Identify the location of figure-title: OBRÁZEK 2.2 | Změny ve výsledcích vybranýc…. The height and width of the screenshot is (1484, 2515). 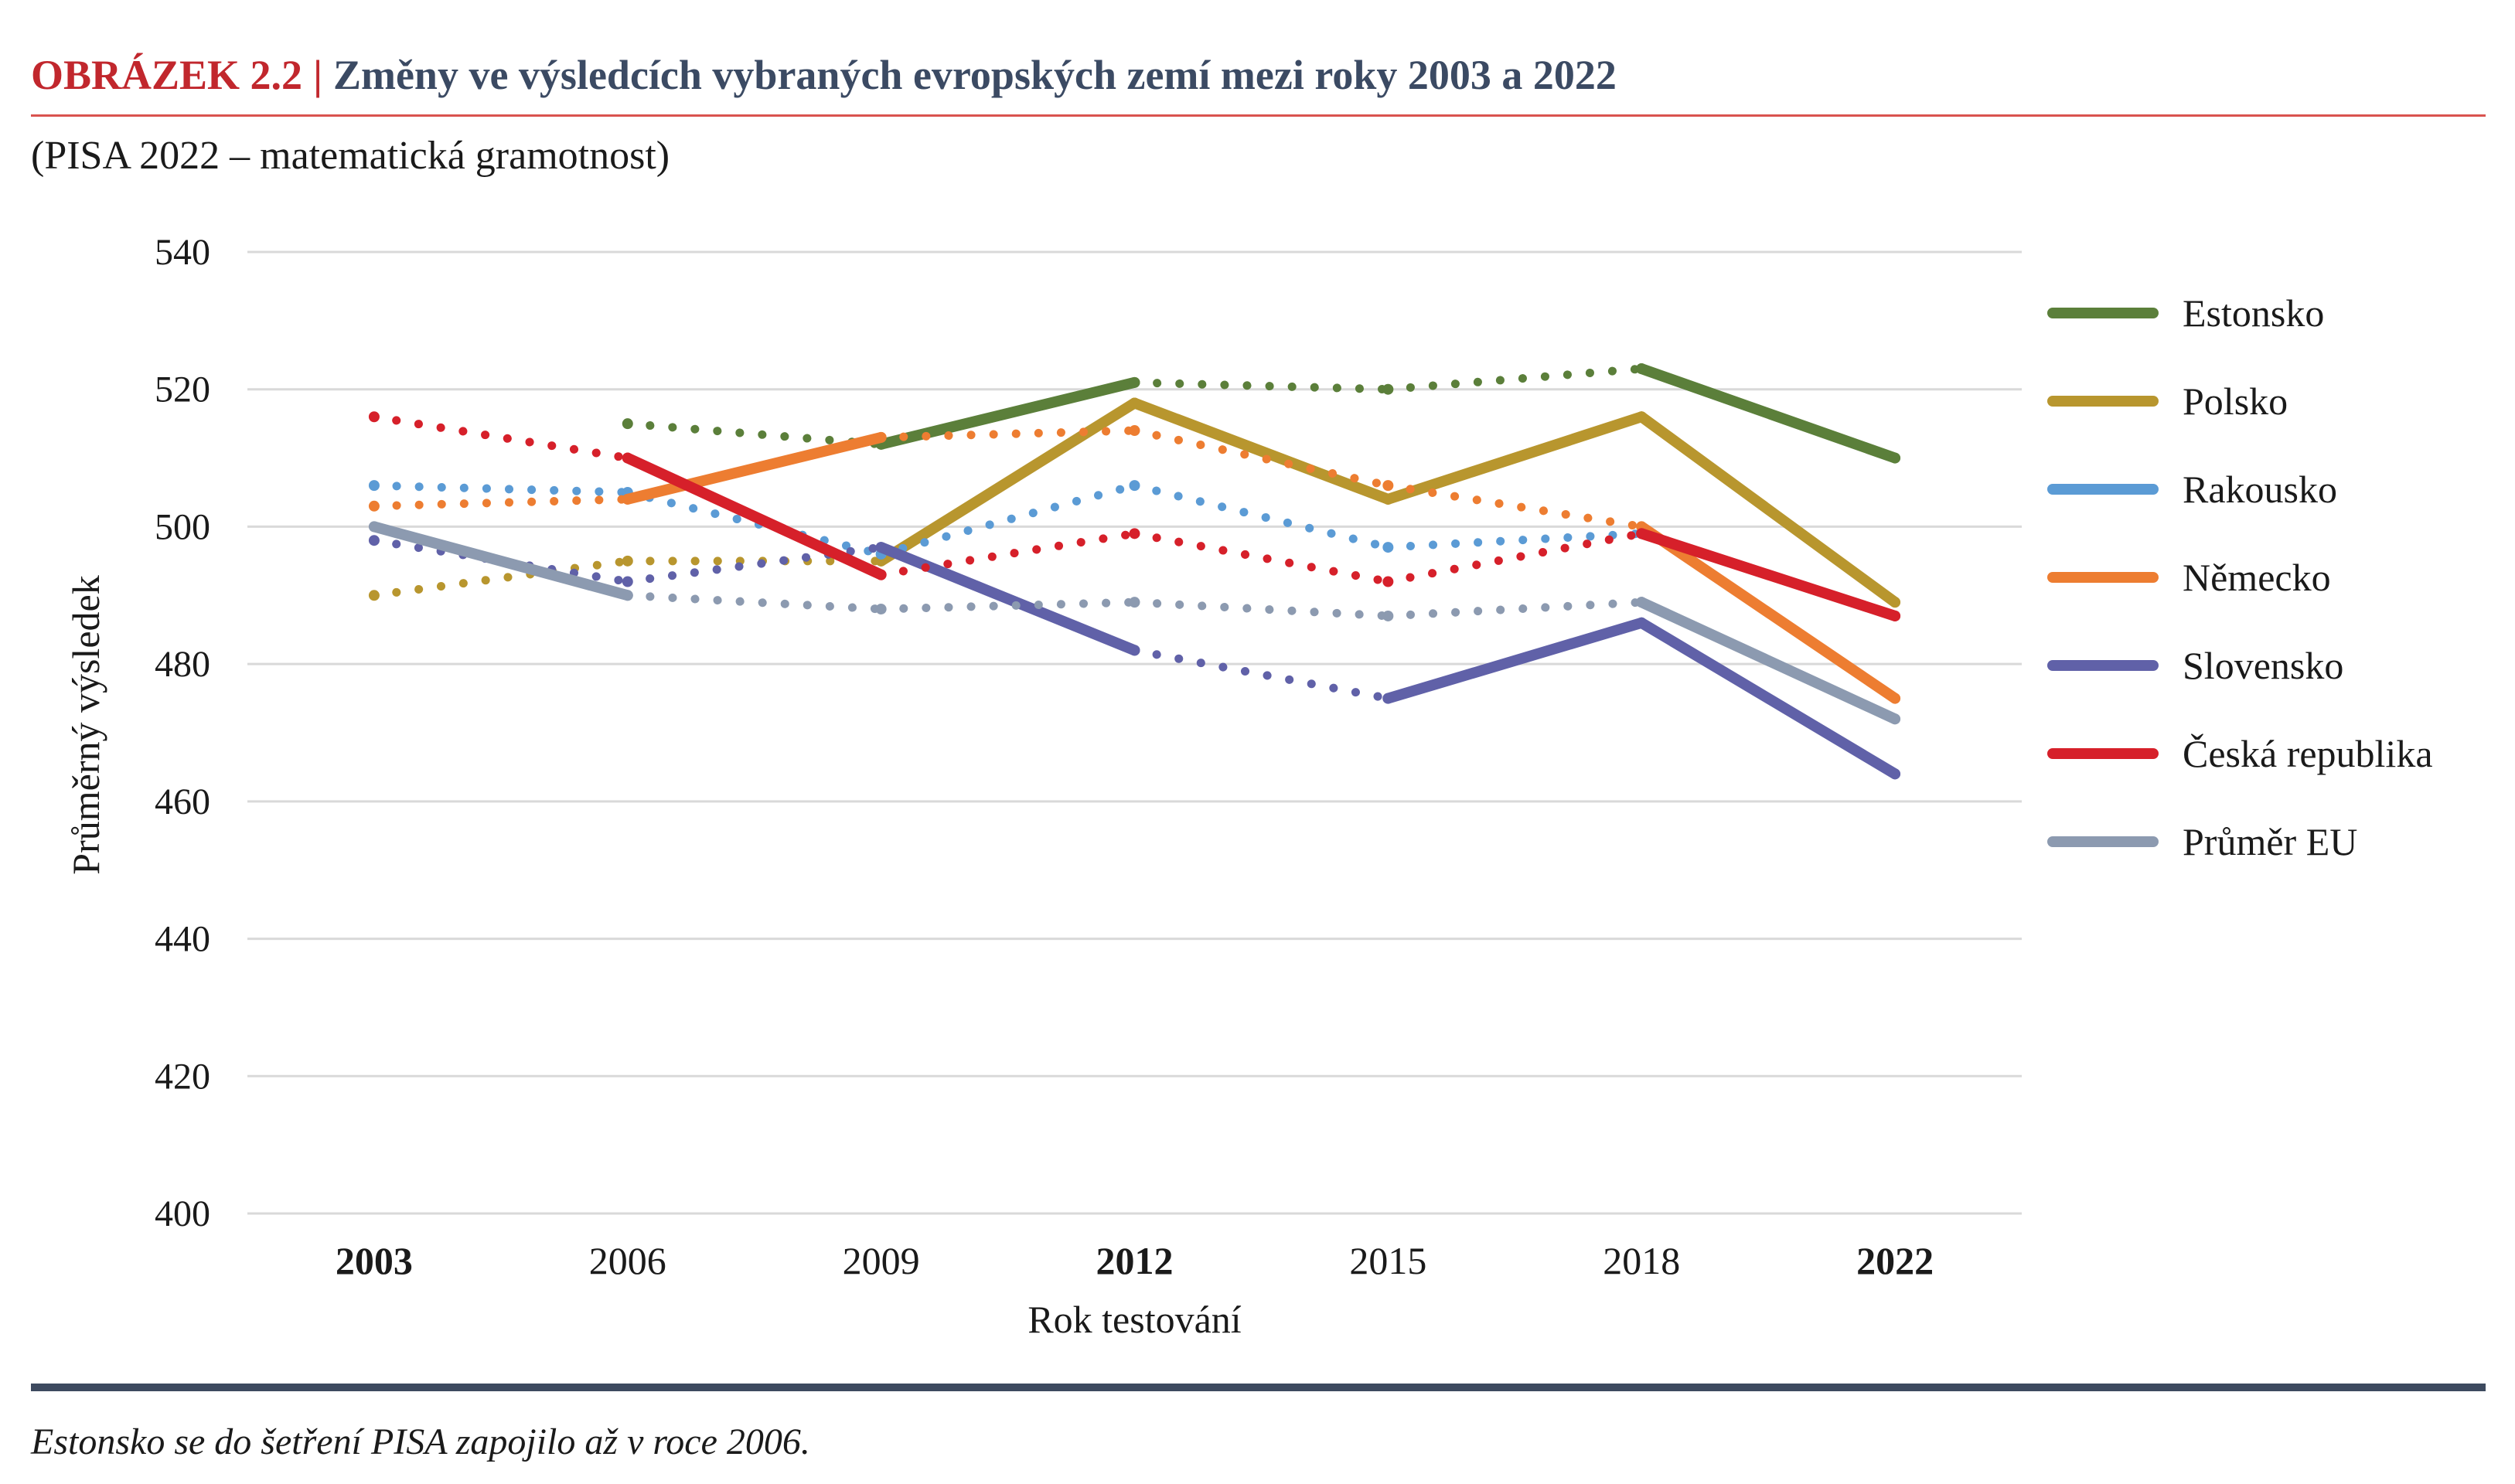
(1260, 75).